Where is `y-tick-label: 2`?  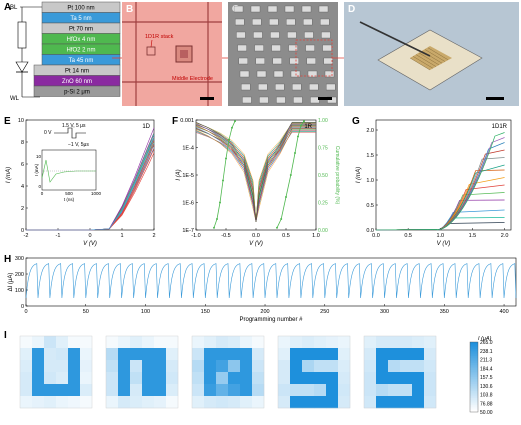 y-tick-label: 2 is located at coordinates (22, 209).